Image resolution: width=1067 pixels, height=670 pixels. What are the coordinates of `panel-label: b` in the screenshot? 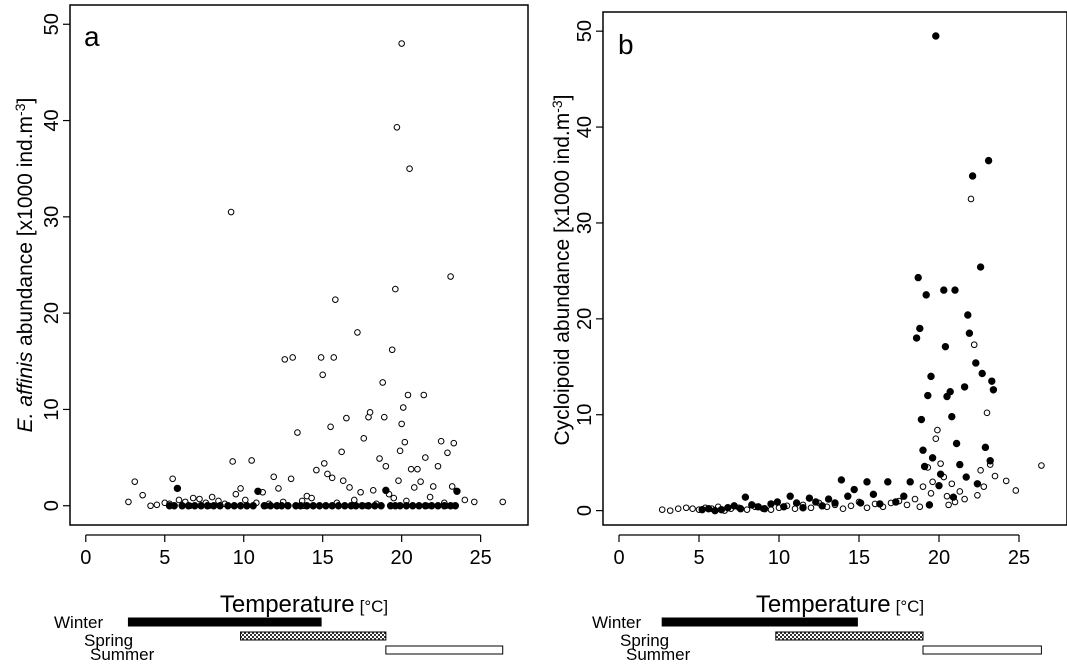 It's located at (626, 44).